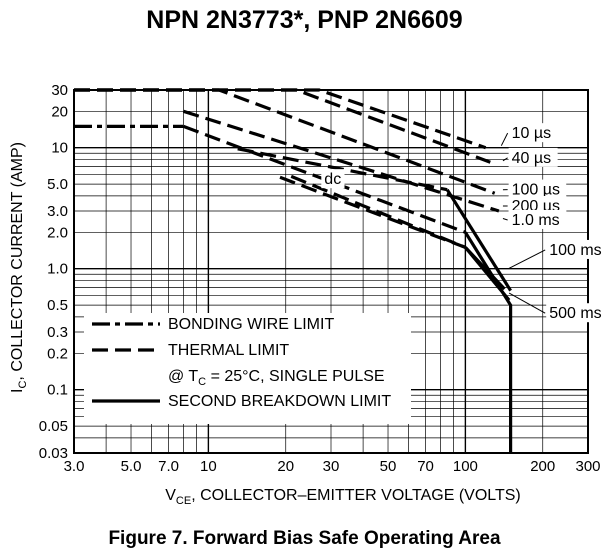 The height and width of the screenshot is (558, 609). I want to click on series-dc-second_breakdown, so click(488, 342).